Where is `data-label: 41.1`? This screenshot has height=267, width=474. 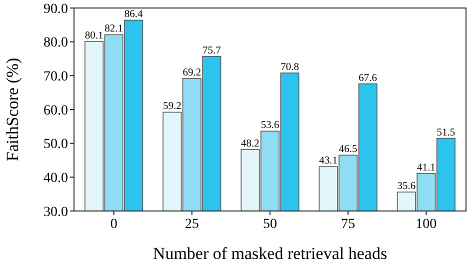 data-label: 41.1 is located at coordinates (426, 168).